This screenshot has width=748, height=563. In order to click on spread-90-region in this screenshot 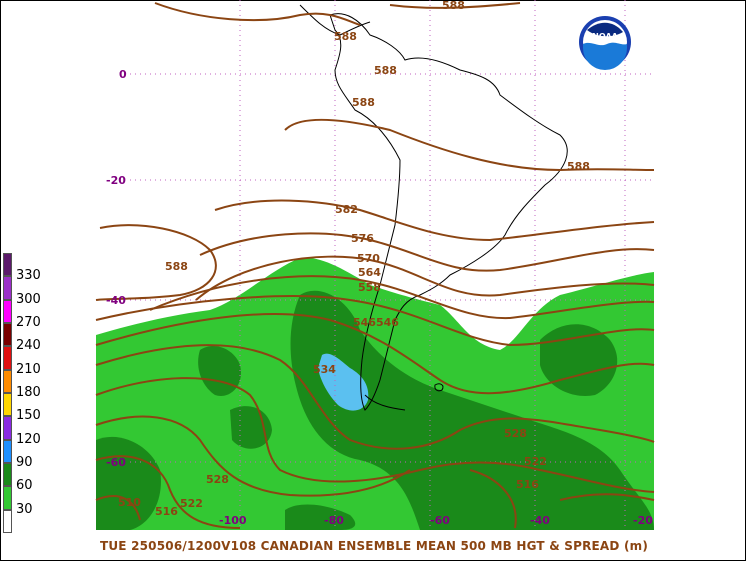, I will do `click(343, 382)`.